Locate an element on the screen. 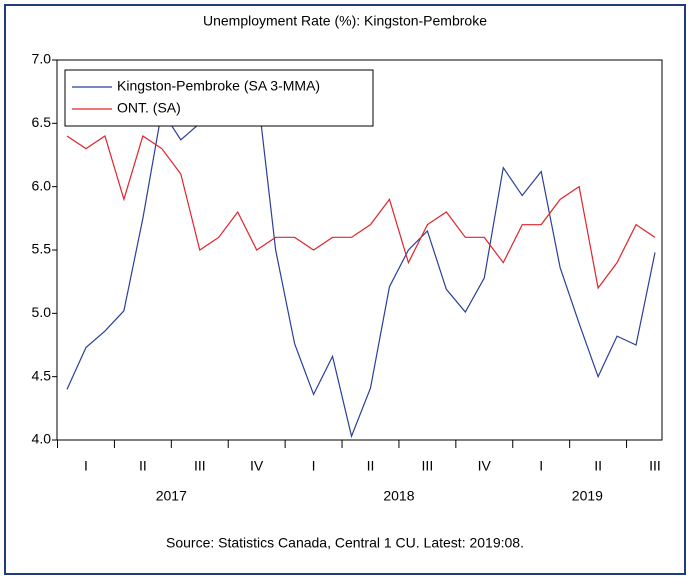 The height and width of the screenshot is (580, 691). legend-label: Kingston-Pembroke (SA 3-MMA) is located at coordinates (218, 86).